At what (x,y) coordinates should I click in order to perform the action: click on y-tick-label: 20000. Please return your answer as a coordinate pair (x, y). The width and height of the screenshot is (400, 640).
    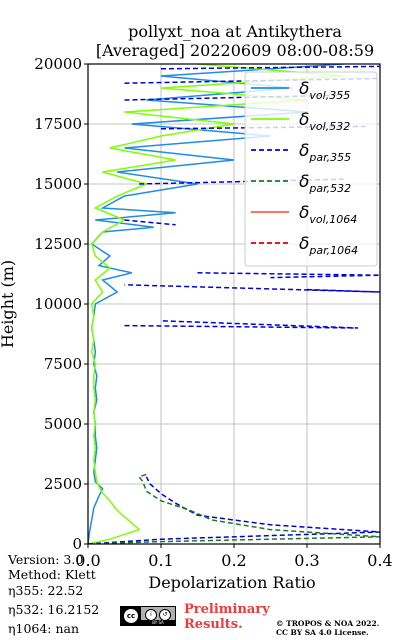
    Looking at the image, I should click on (58, 64).